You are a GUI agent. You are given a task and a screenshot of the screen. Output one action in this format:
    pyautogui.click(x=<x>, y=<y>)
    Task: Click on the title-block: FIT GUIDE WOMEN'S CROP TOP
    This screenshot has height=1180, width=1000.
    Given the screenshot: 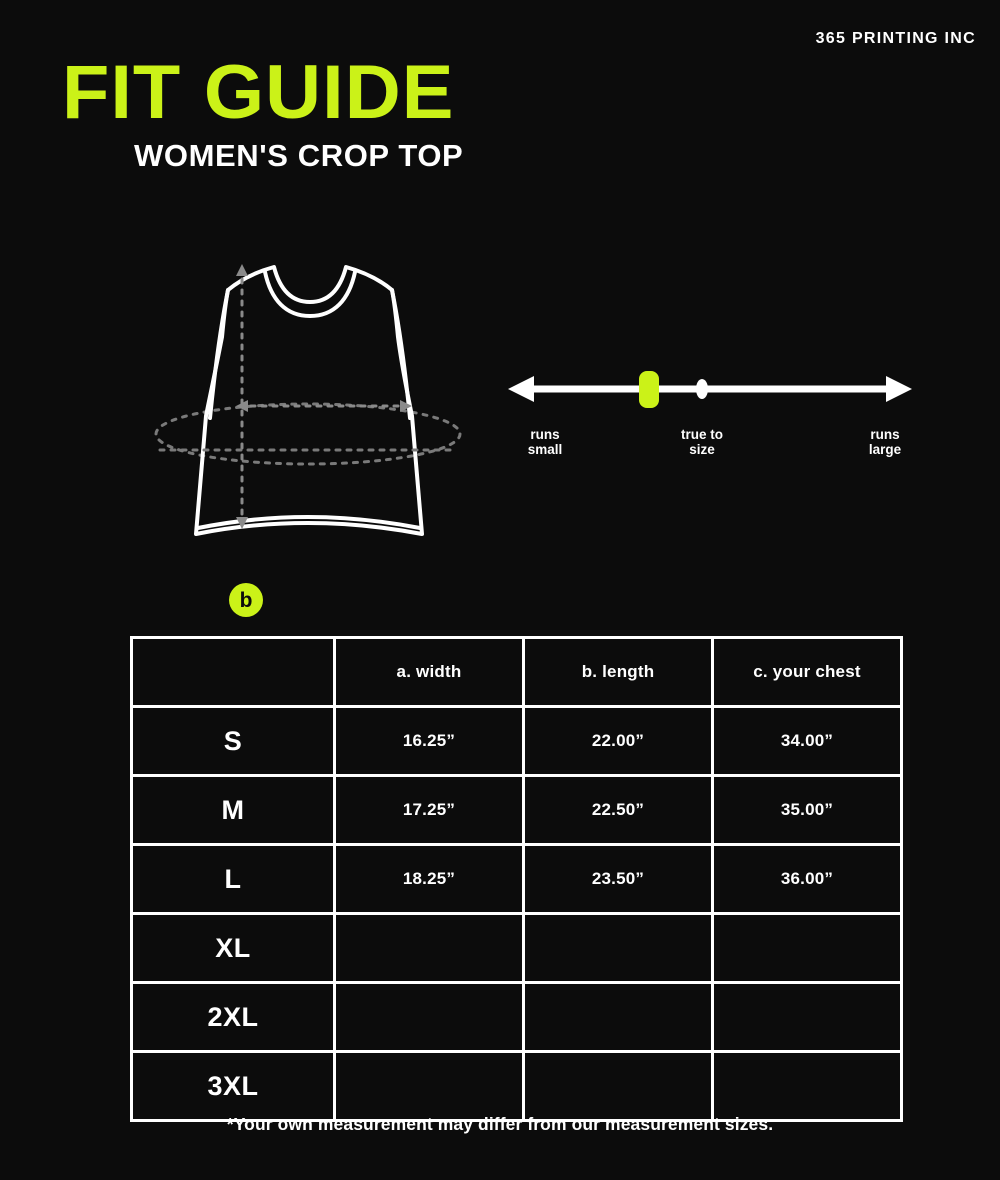 What is the action you would take?
    pyautogui.click(x=263, y=114)
    